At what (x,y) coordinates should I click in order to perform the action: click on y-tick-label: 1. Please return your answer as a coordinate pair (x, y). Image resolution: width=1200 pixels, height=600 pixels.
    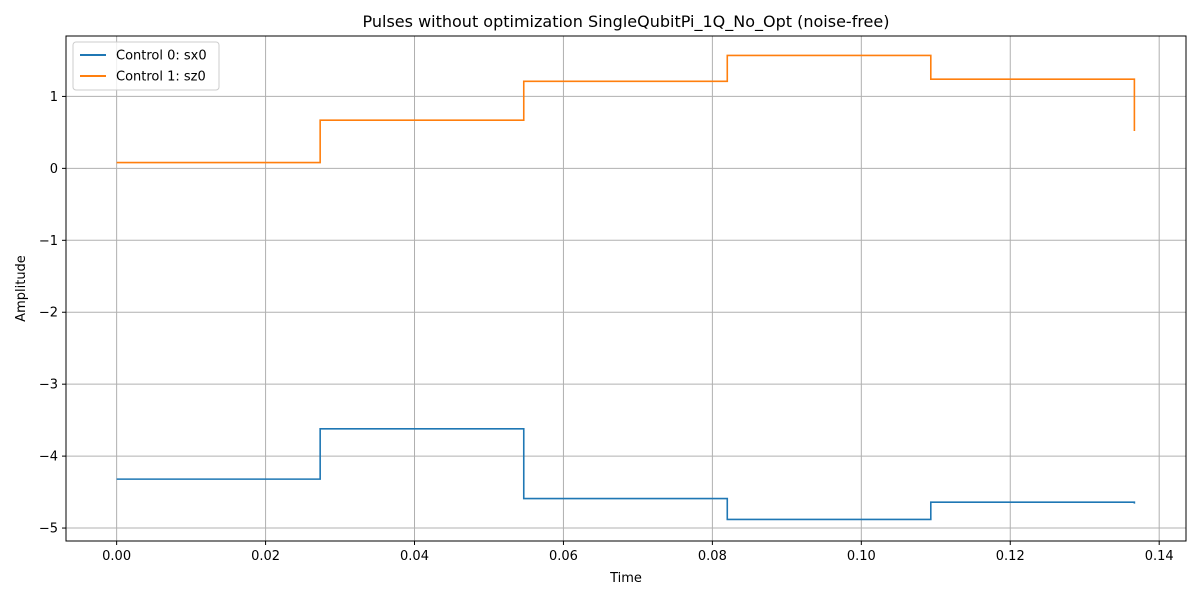
    Looking at the image, I should click on (54, 97).